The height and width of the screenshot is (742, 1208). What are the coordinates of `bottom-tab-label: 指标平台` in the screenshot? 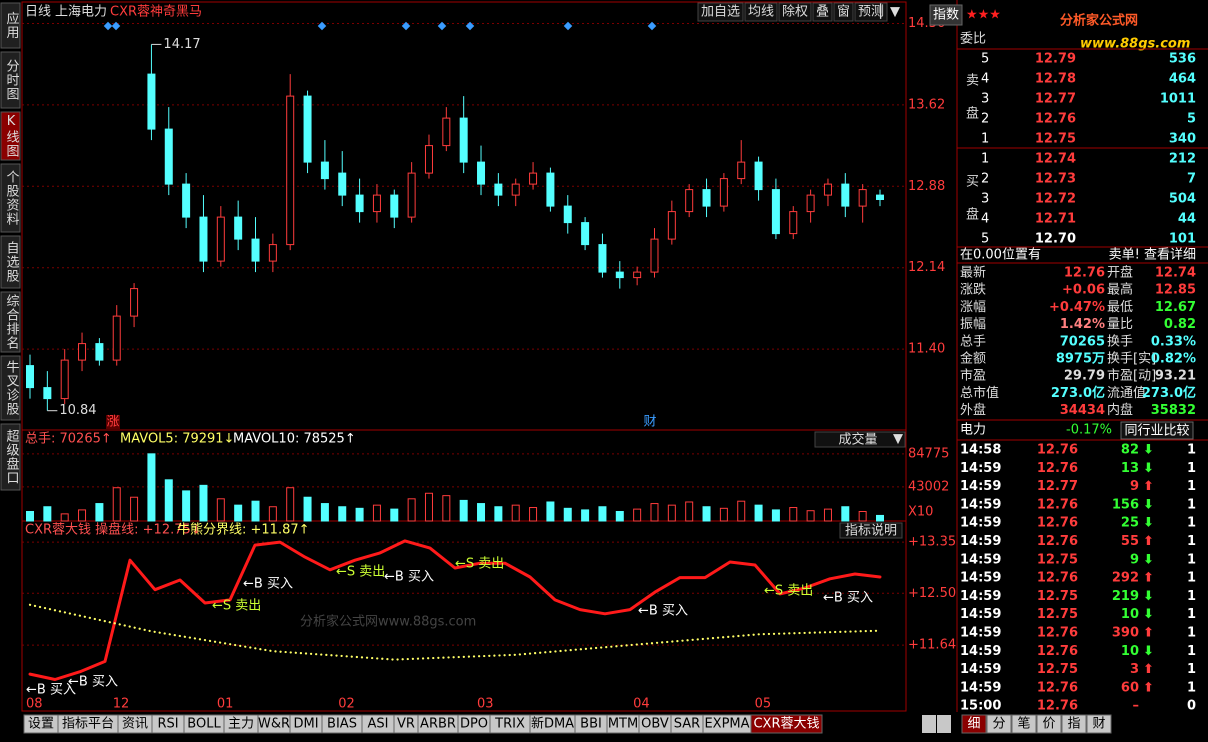 It's located at (88, 724).